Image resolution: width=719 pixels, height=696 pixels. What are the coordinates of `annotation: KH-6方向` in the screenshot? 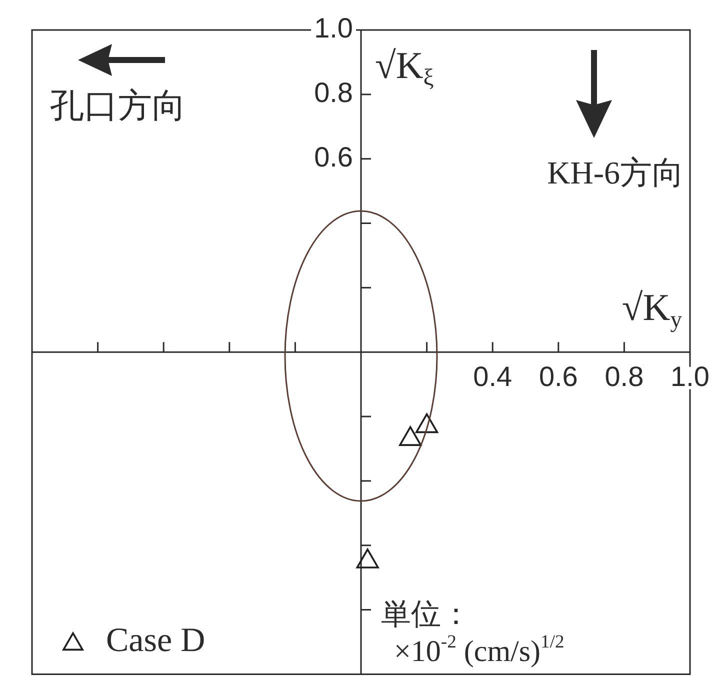 It's located at (615, 172).